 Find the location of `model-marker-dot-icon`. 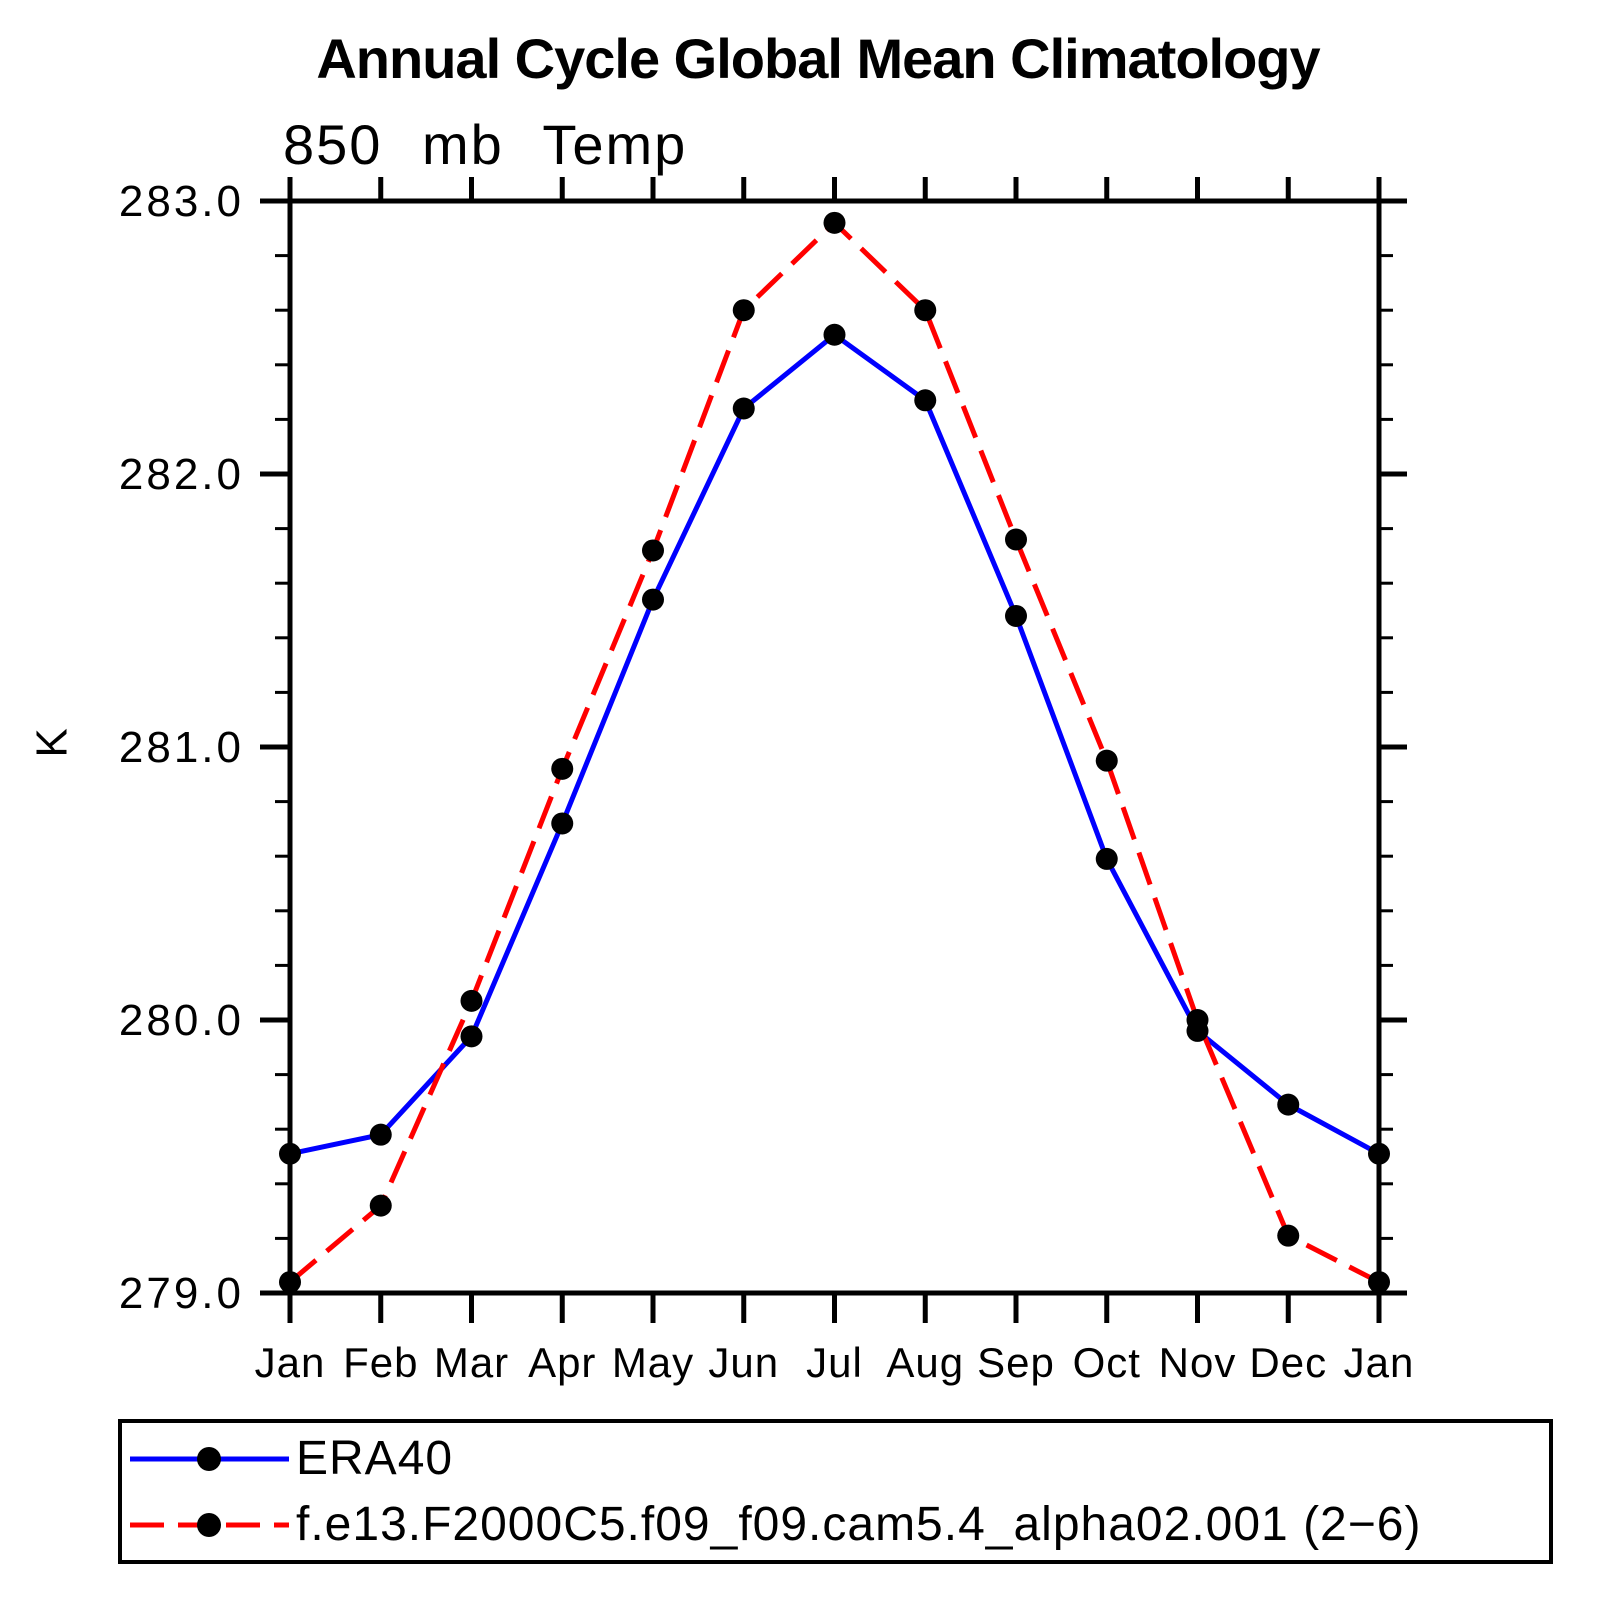

model-marker-dot-icon is located at coordinates (209, 1524).